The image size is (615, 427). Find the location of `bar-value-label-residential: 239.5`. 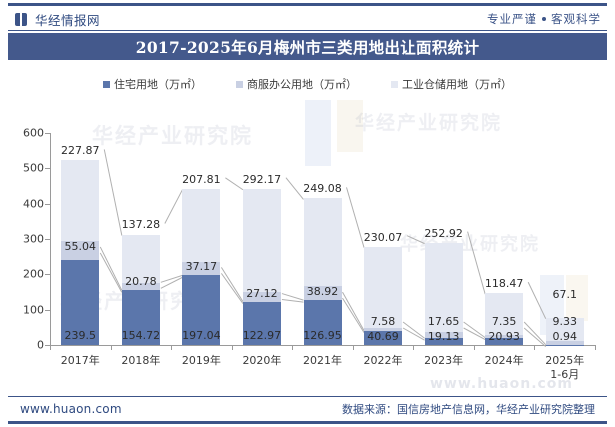

bar-value-label-residential: 239.5 is located at coordinates (80, 335).